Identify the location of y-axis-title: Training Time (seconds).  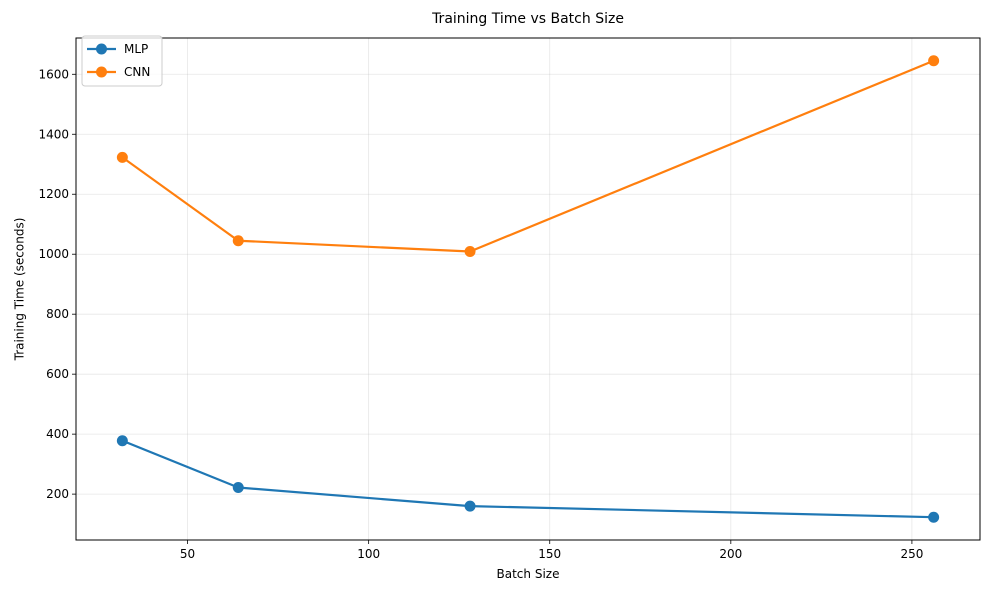
(20, 290).